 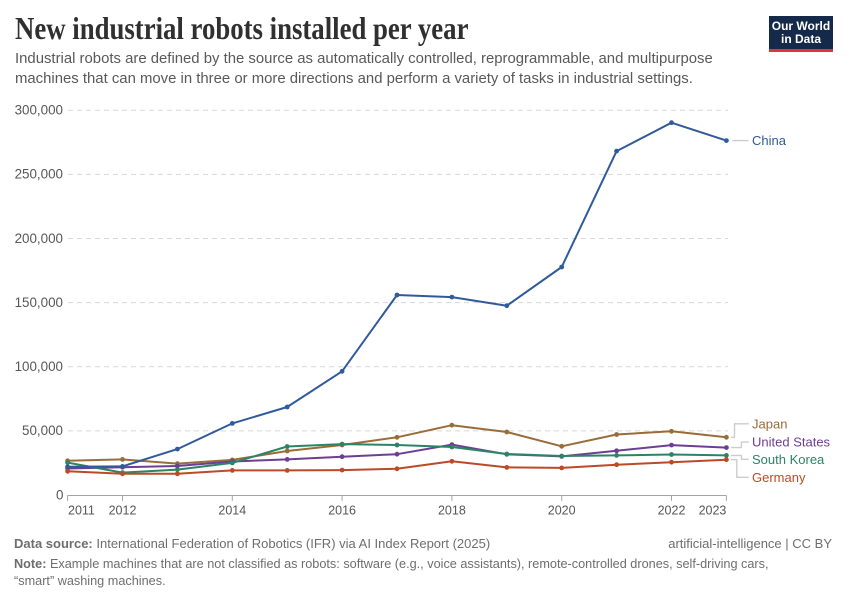 What do you see at coordinates (672, 511) in the screenshot?
I see `svg-text: 2022` at bounding box center [672, 511].